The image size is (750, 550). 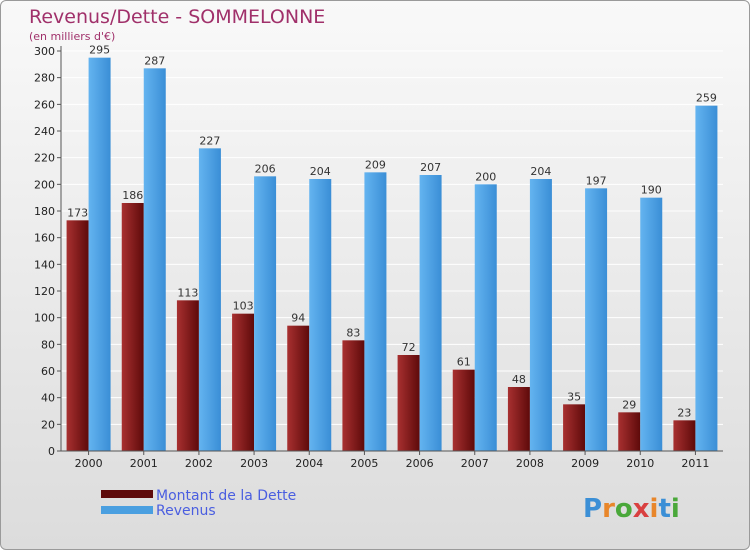 I want to click on chart-title: Revenus/Dette - SOMMELONNE, so click(x=177, y=17).